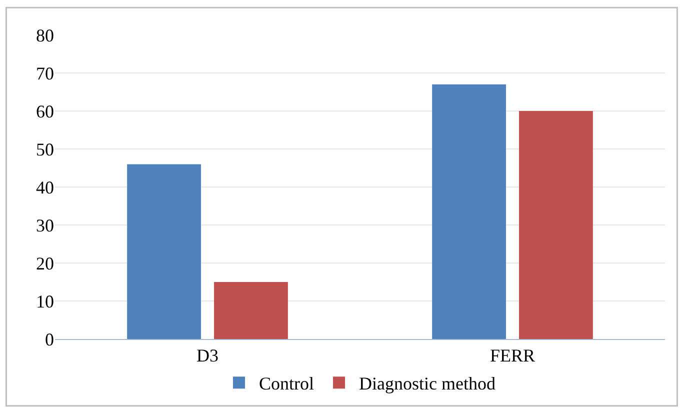 This screenshot has height=412, width=680. I want to click on y-tick-label: 20, so click(45, 263).